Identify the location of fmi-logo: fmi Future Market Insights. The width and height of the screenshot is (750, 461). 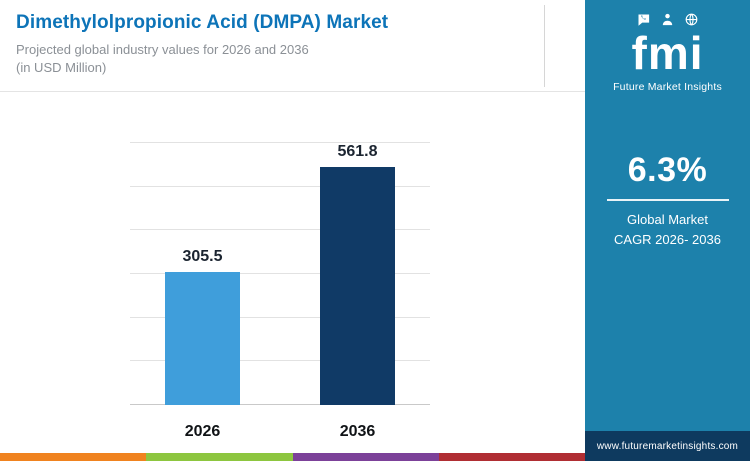
(667, 46).